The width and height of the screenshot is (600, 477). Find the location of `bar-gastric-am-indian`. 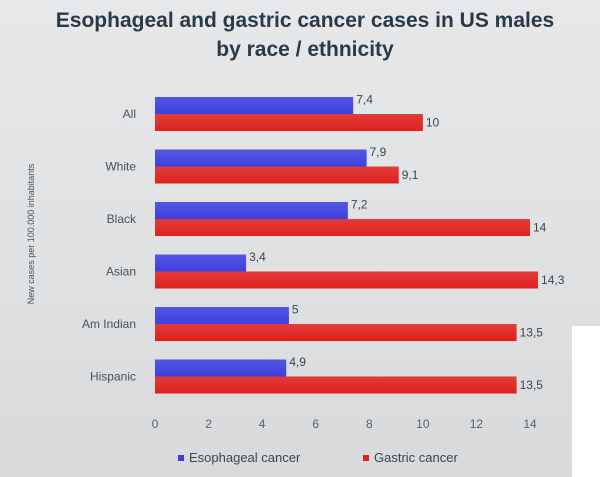

bar-gastric-am-indian is located at coordinates (336, 332).